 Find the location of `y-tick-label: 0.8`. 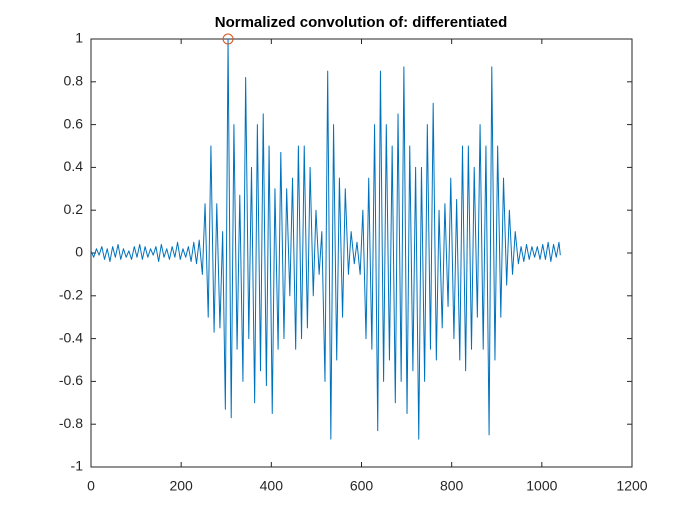

y-tick-label: 0.8 is located at coordinates (74, 81).